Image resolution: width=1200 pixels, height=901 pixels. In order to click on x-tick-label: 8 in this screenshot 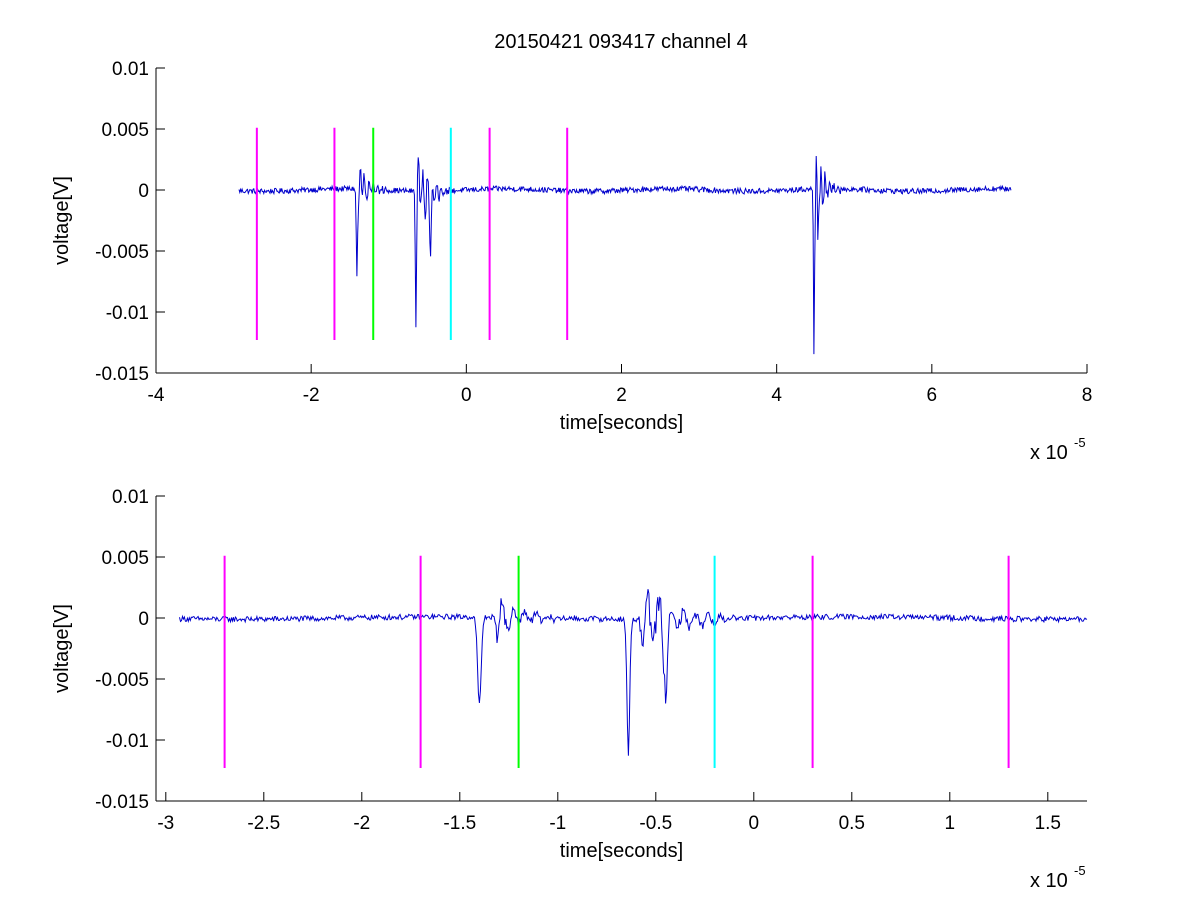, I will do `click(1087, 395)`.